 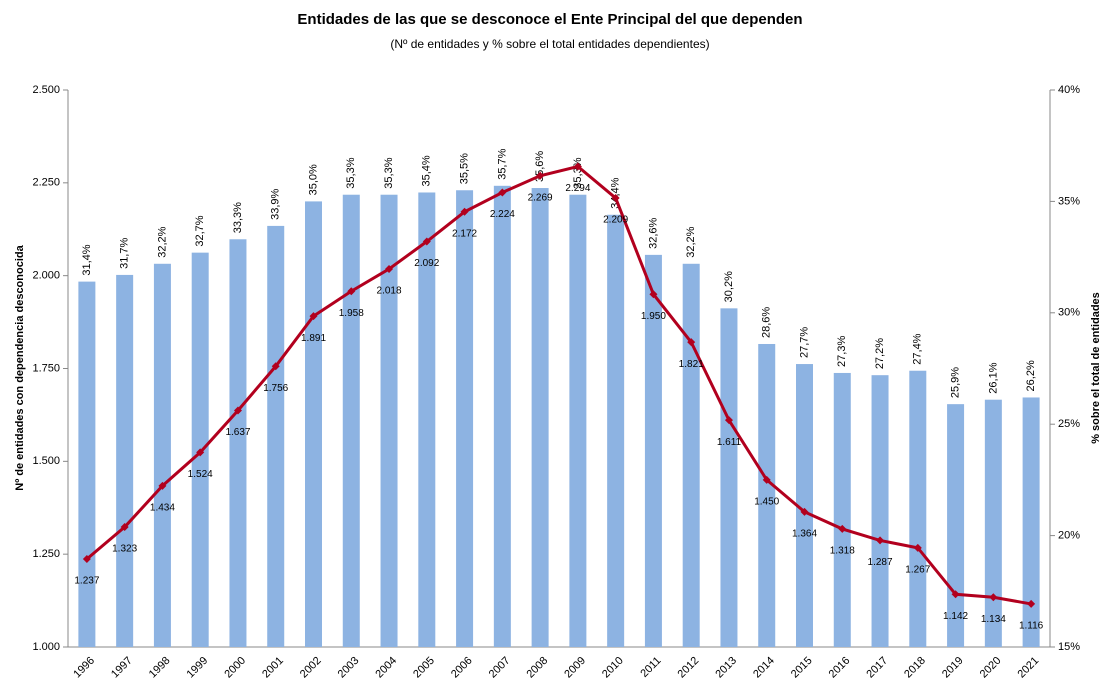 I want to click on y2-tick-label: 35%, so click(x=1069, y=201).